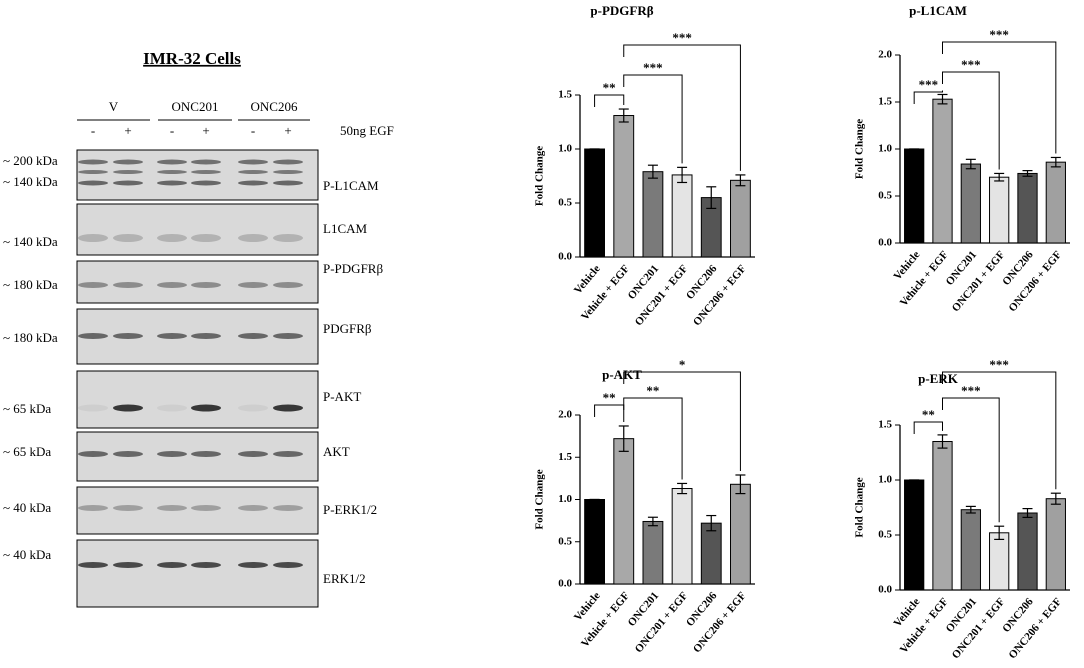 This screenshot has width=1084, height=668. Describe the element at coordinates (274, 106) in the screenshot. I see `group-label: ONC206` at that location.